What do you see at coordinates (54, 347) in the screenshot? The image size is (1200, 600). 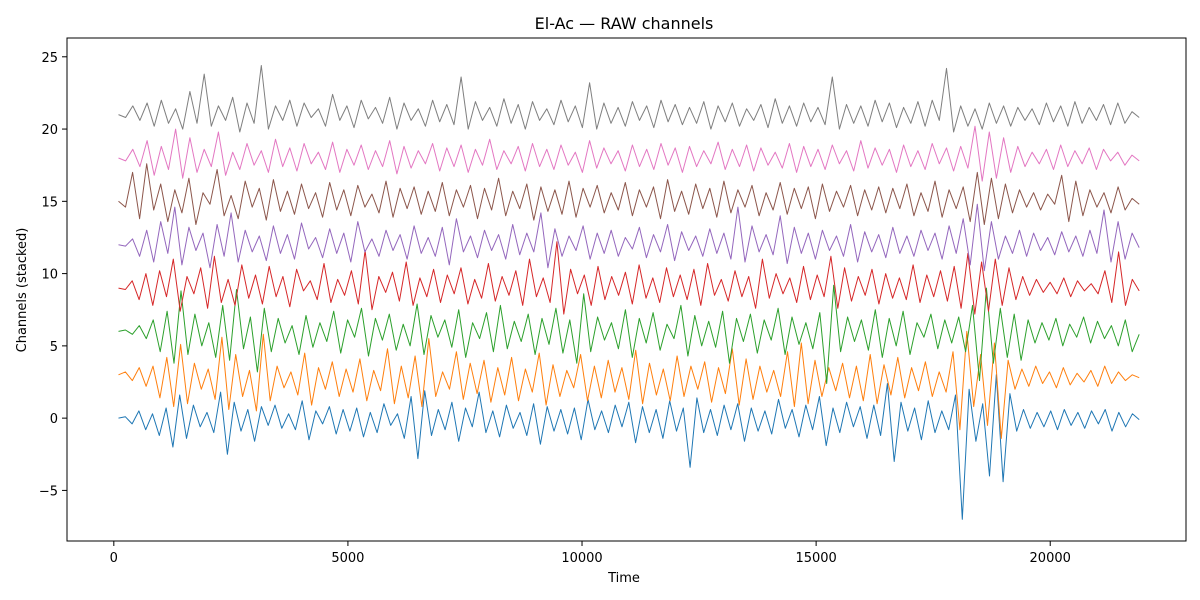 I see `y-tick-label: 5` at bounding box center [54, 347].